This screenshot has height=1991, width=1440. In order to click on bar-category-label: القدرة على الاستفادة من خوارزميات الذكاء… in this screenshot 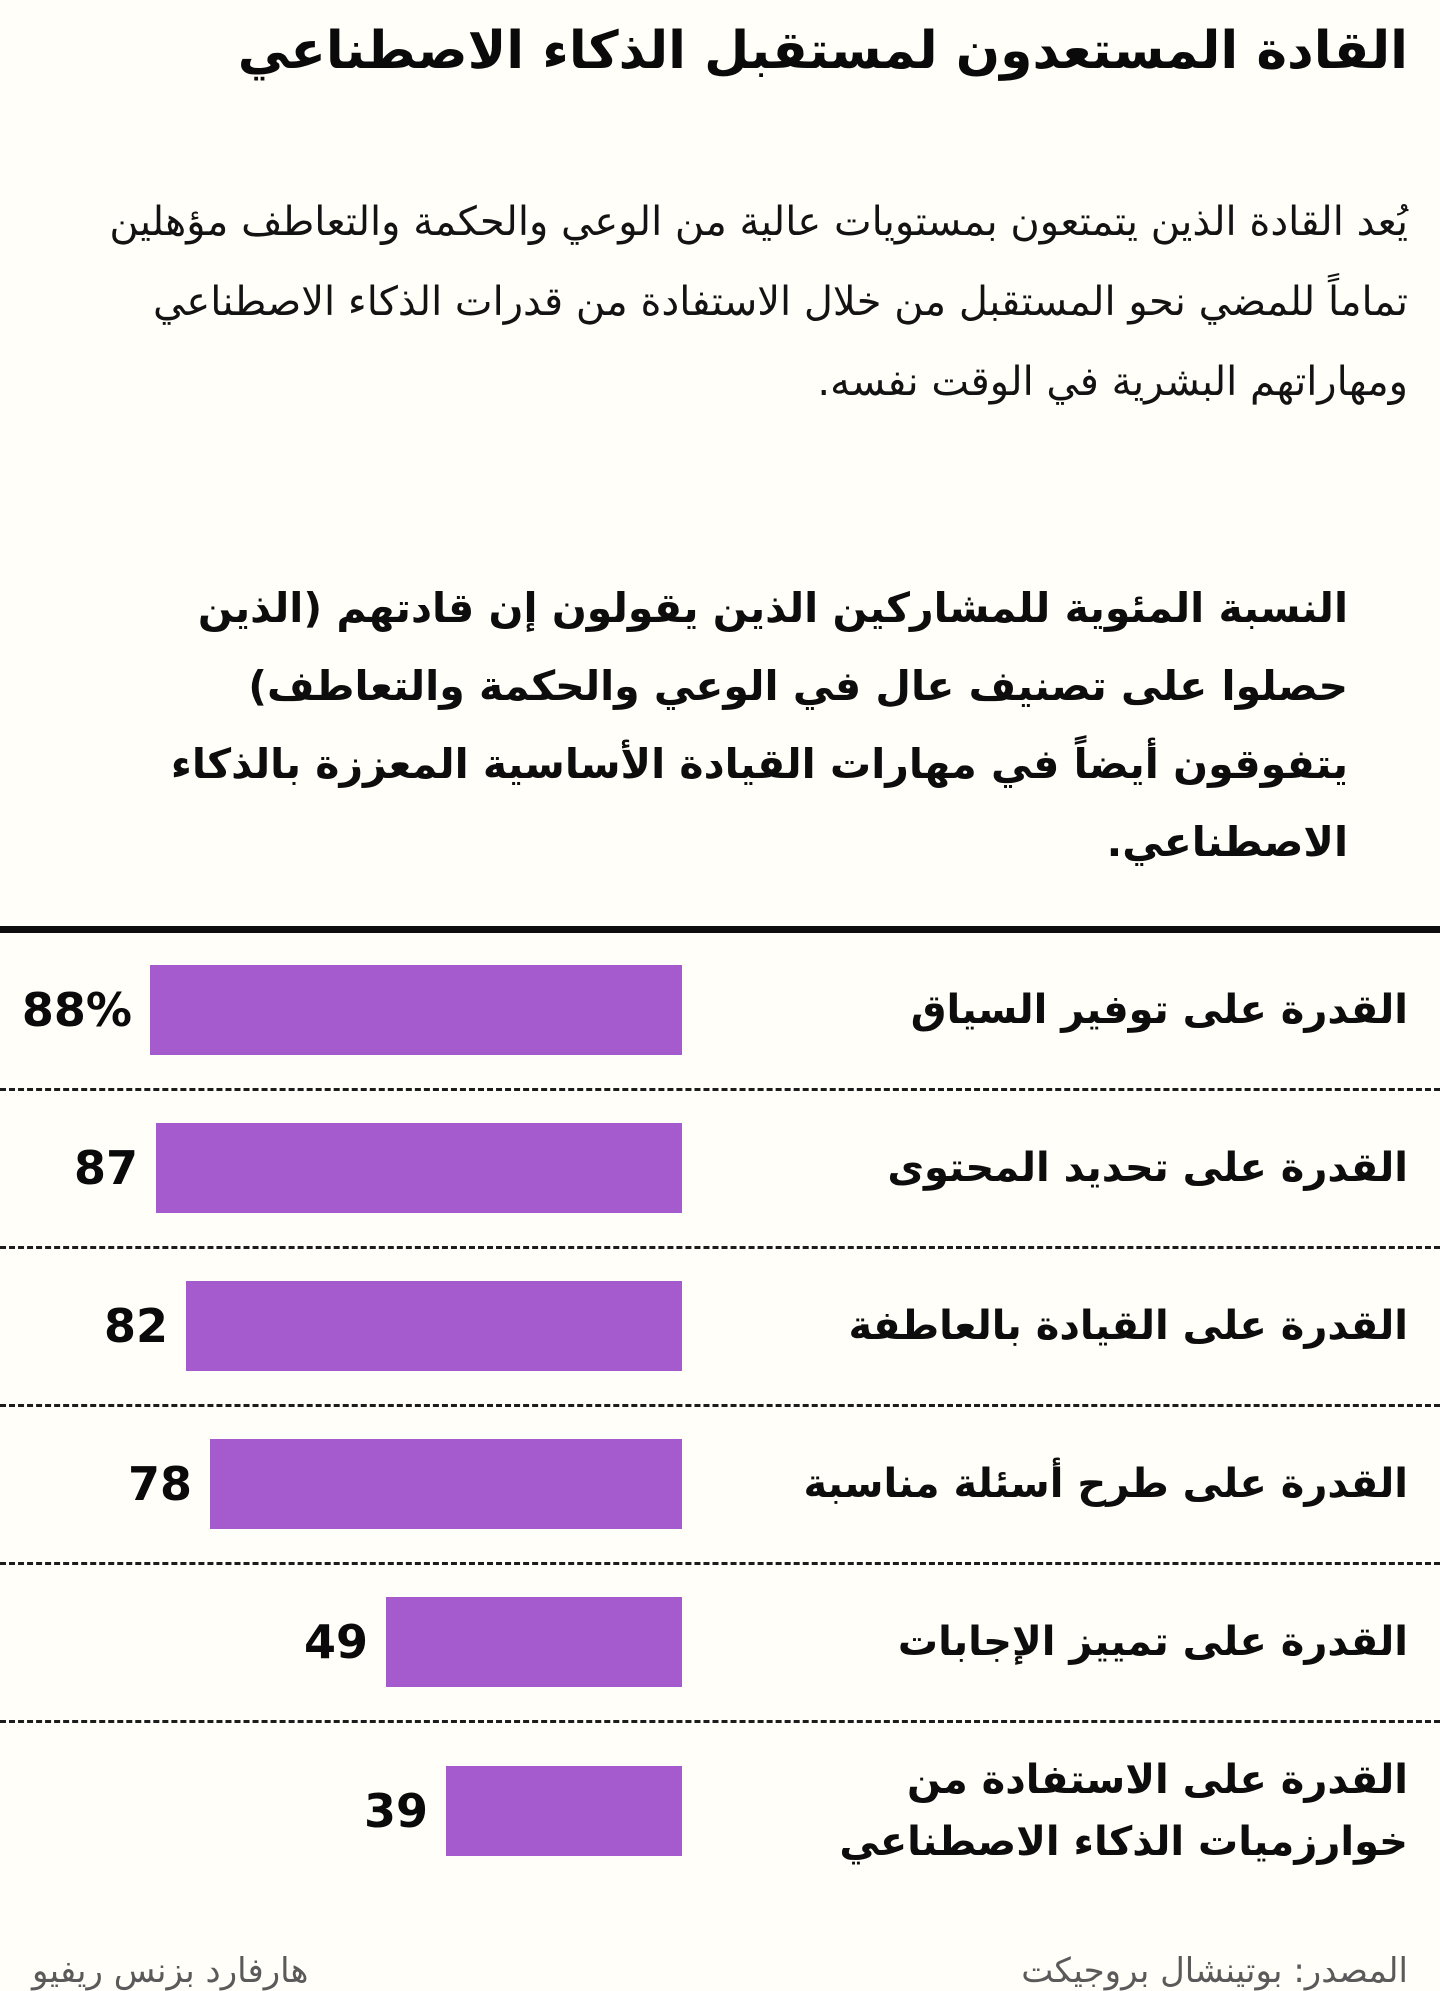, I will do `click(1123, 1810)`.